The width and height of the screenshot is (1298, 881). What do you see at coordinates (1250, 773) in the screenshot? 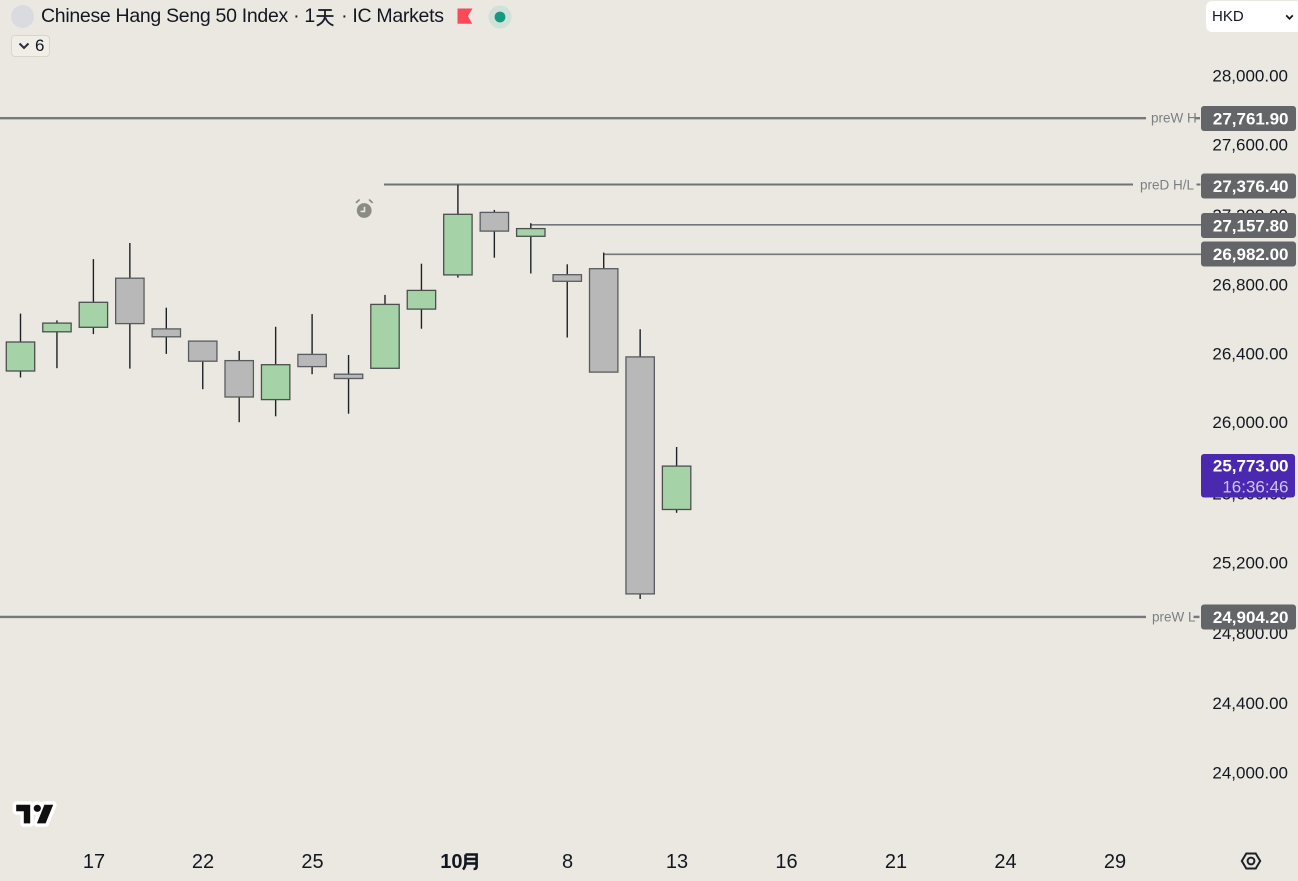
I see `svg-text: 24,000.00` at bounding box center [1250, 773].